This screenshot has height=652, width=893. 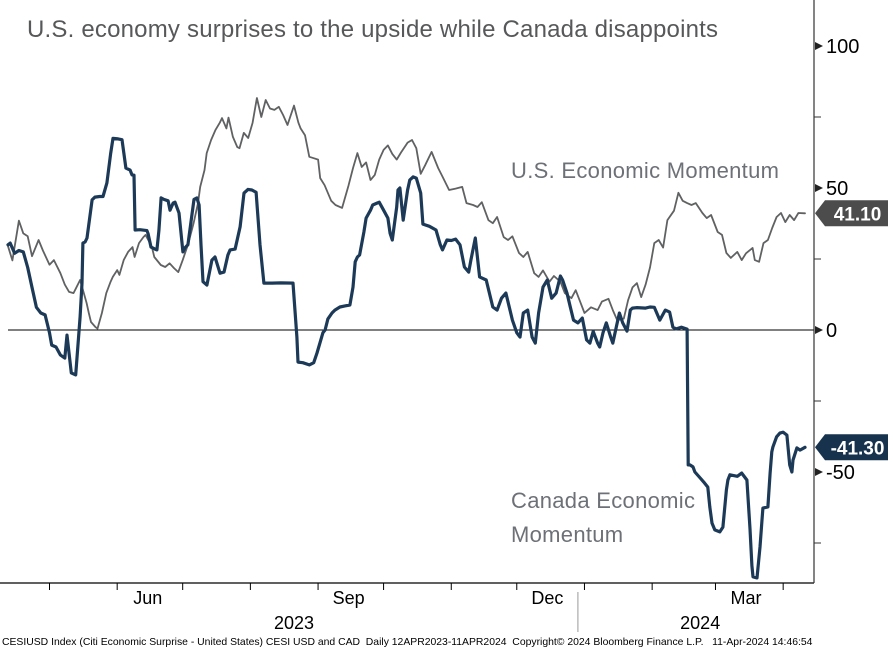 What do you see at coordinates (746, 598) in the screenshot?
I see `x-axis-month-label-mar: Mar` at bounding box center [746, 598].